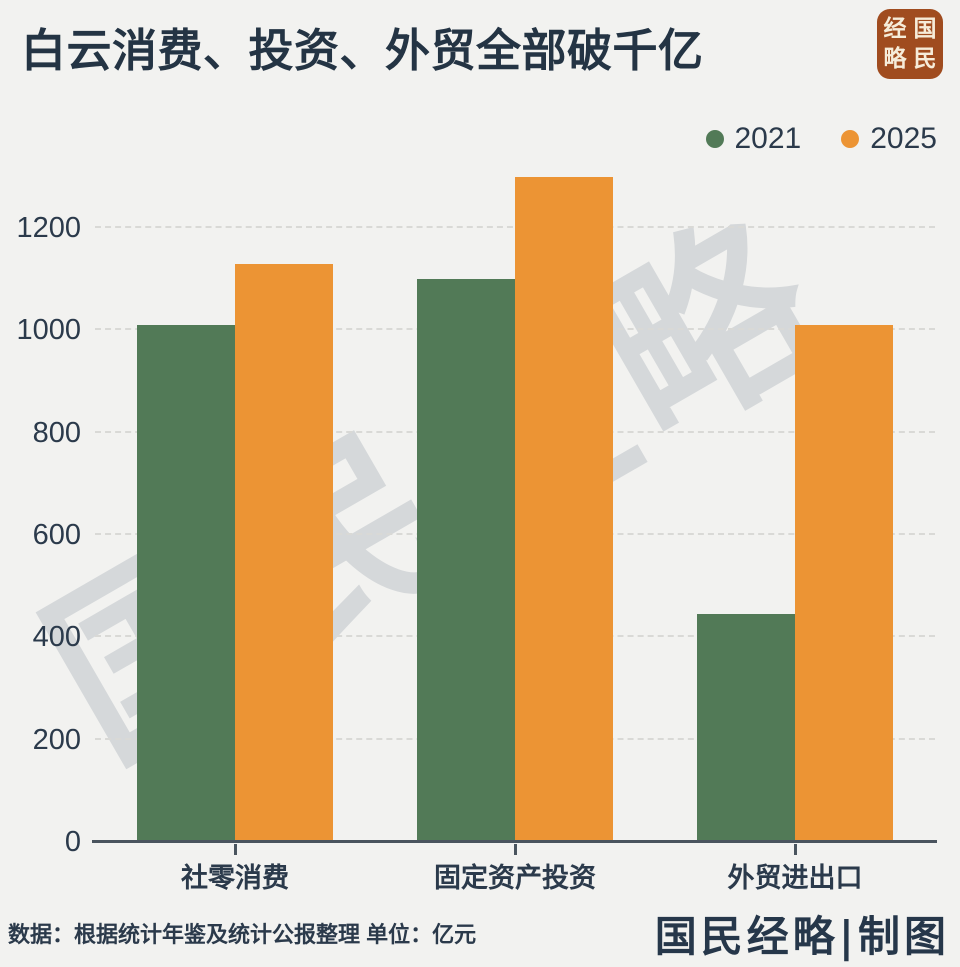 The height and width of the screenshot is (967, 960). I want to click on x-axis-tick-外贸进出口, so click(795, 849).